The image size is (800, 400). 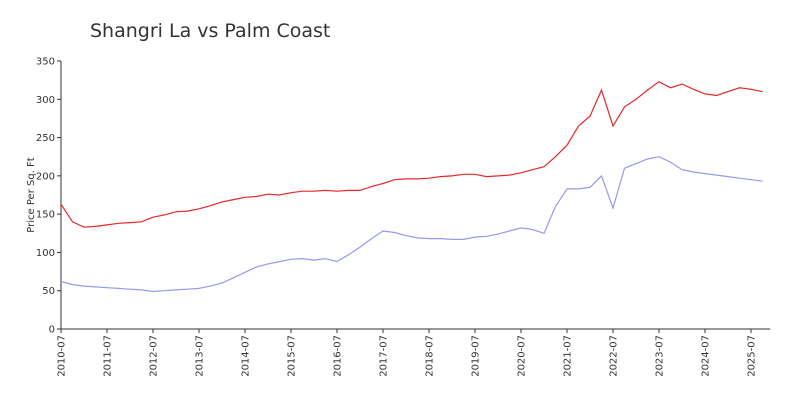 What do you see at coordinates (476, 356) in the screenshot?
I see `x-tick-label: 2019-07` at bounding box center [476, 356].